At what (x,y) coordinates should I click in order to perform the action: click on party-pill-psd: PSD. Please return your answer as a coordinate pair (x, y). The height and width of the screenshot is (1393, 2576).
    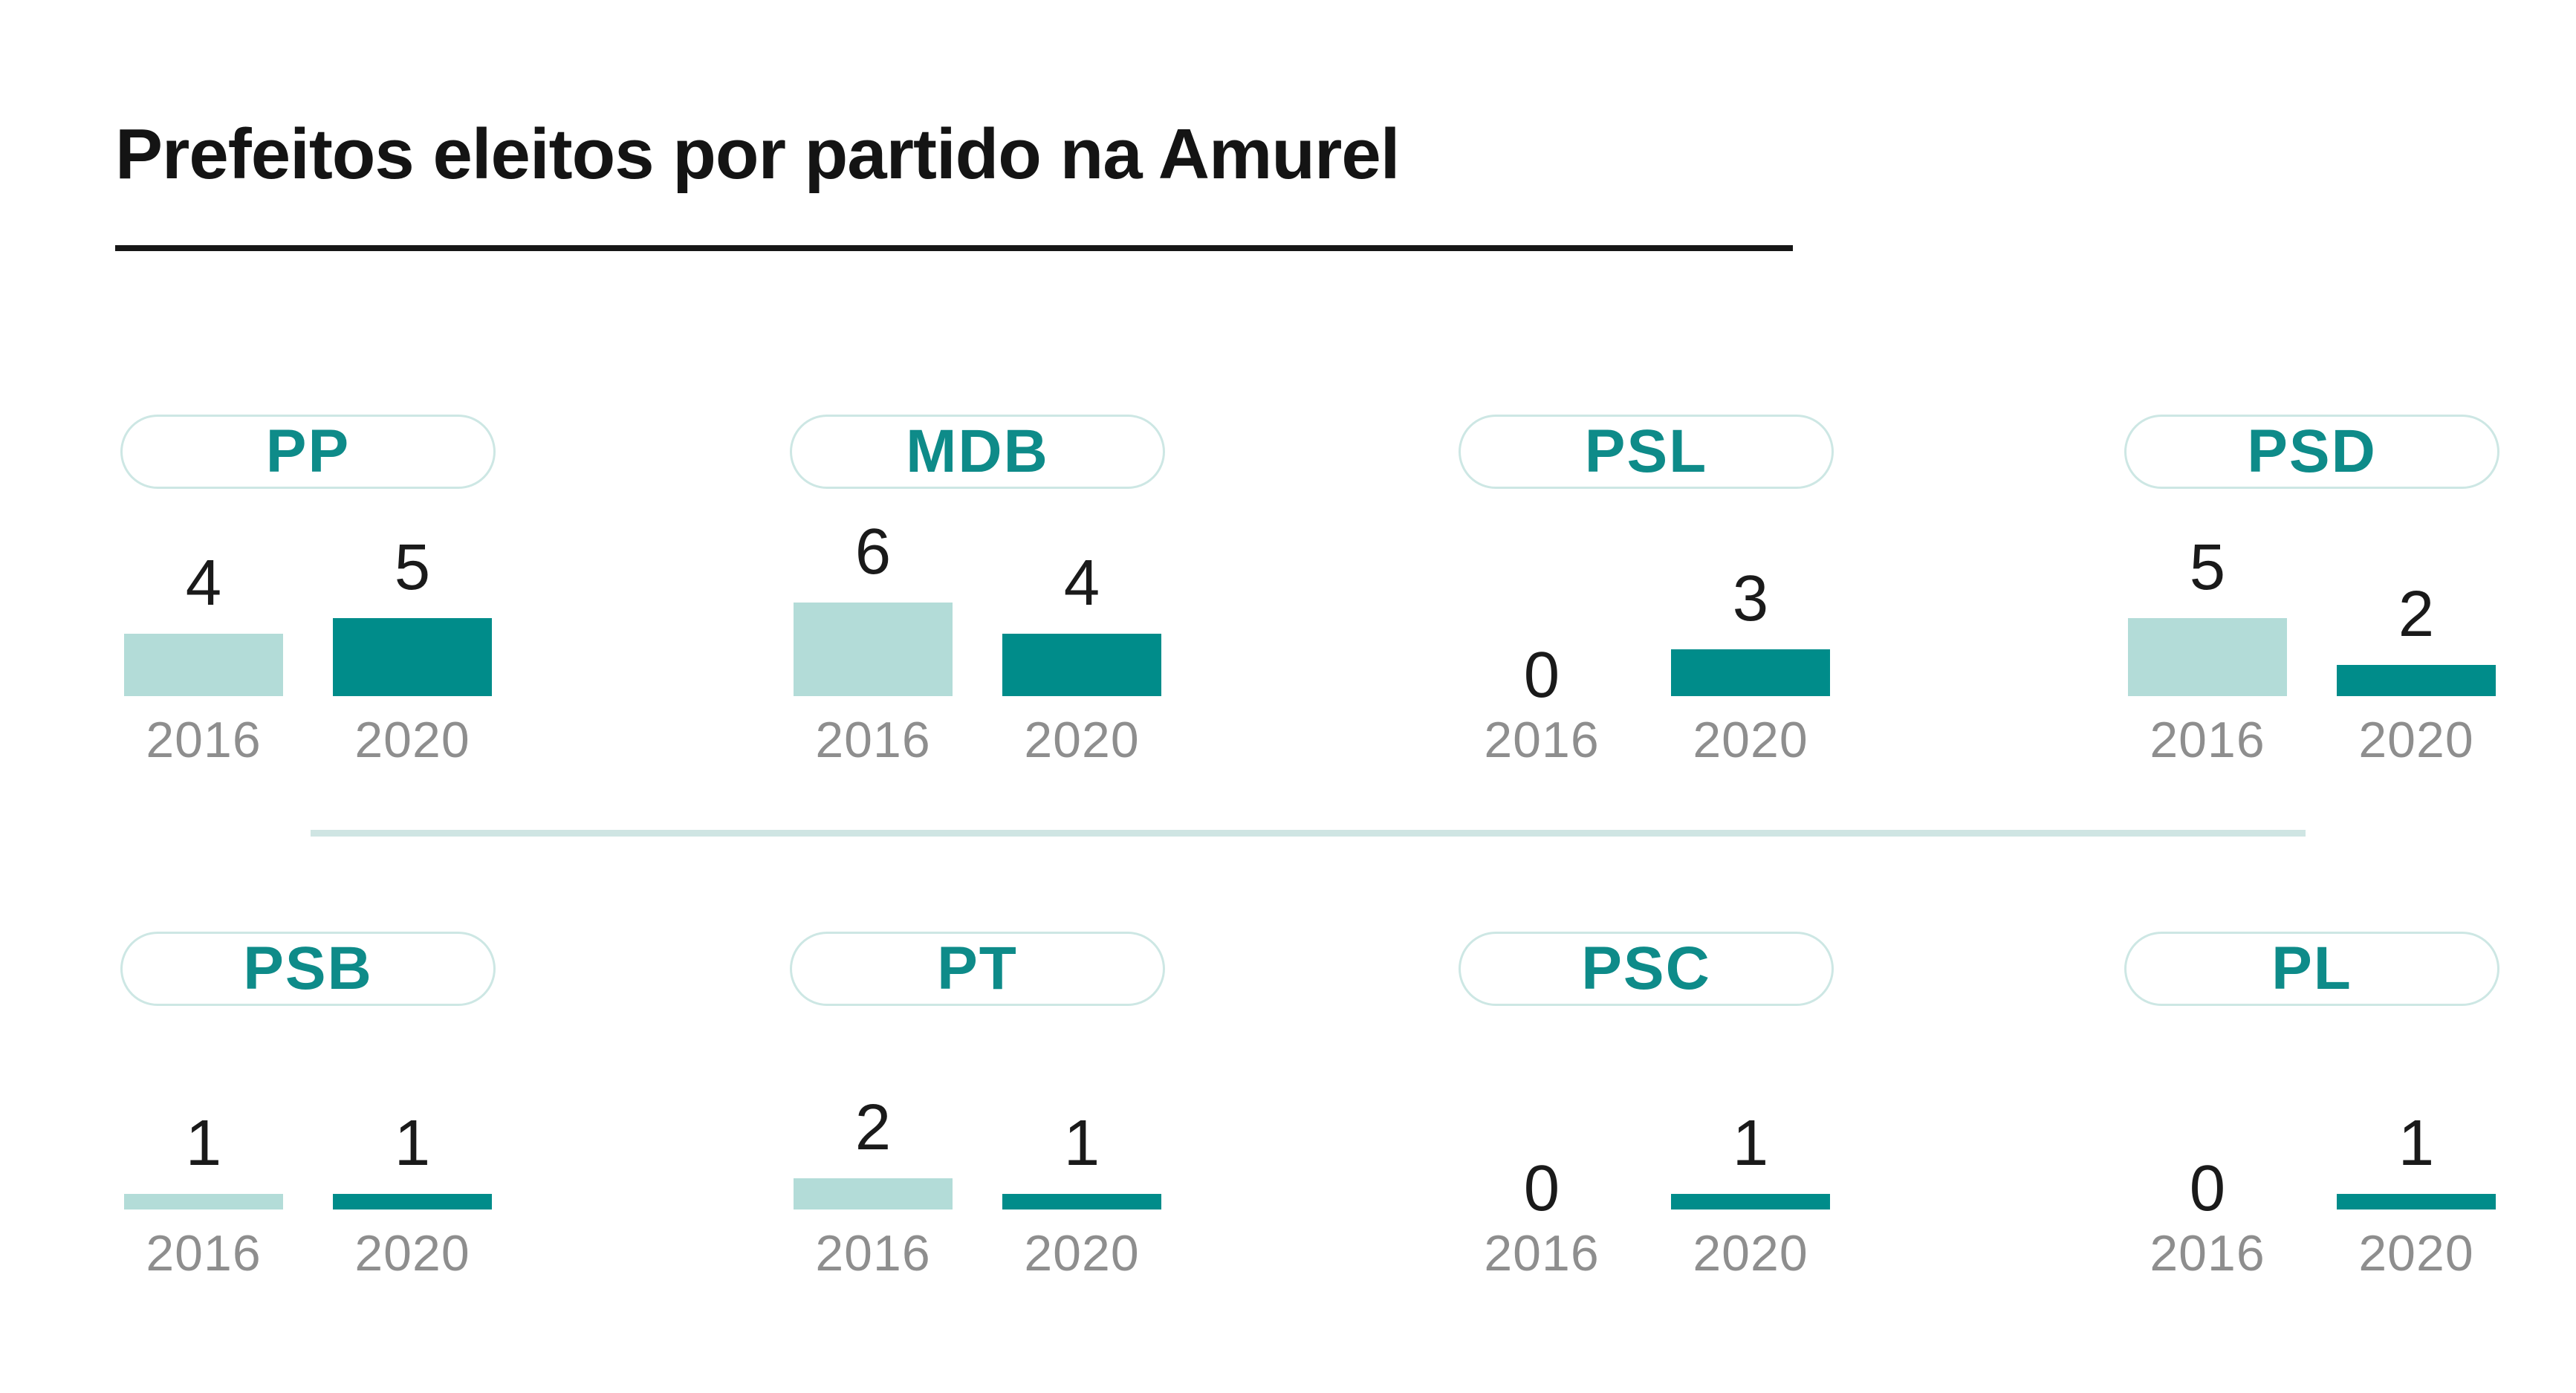
    Looking at the image, I should click on (2311, 452).